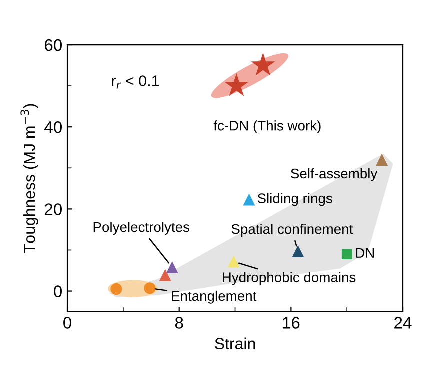  What do you see at coordinates (365, 253) in the screenshot?
I see `annotation: DN` at bounding box center [365, 253].